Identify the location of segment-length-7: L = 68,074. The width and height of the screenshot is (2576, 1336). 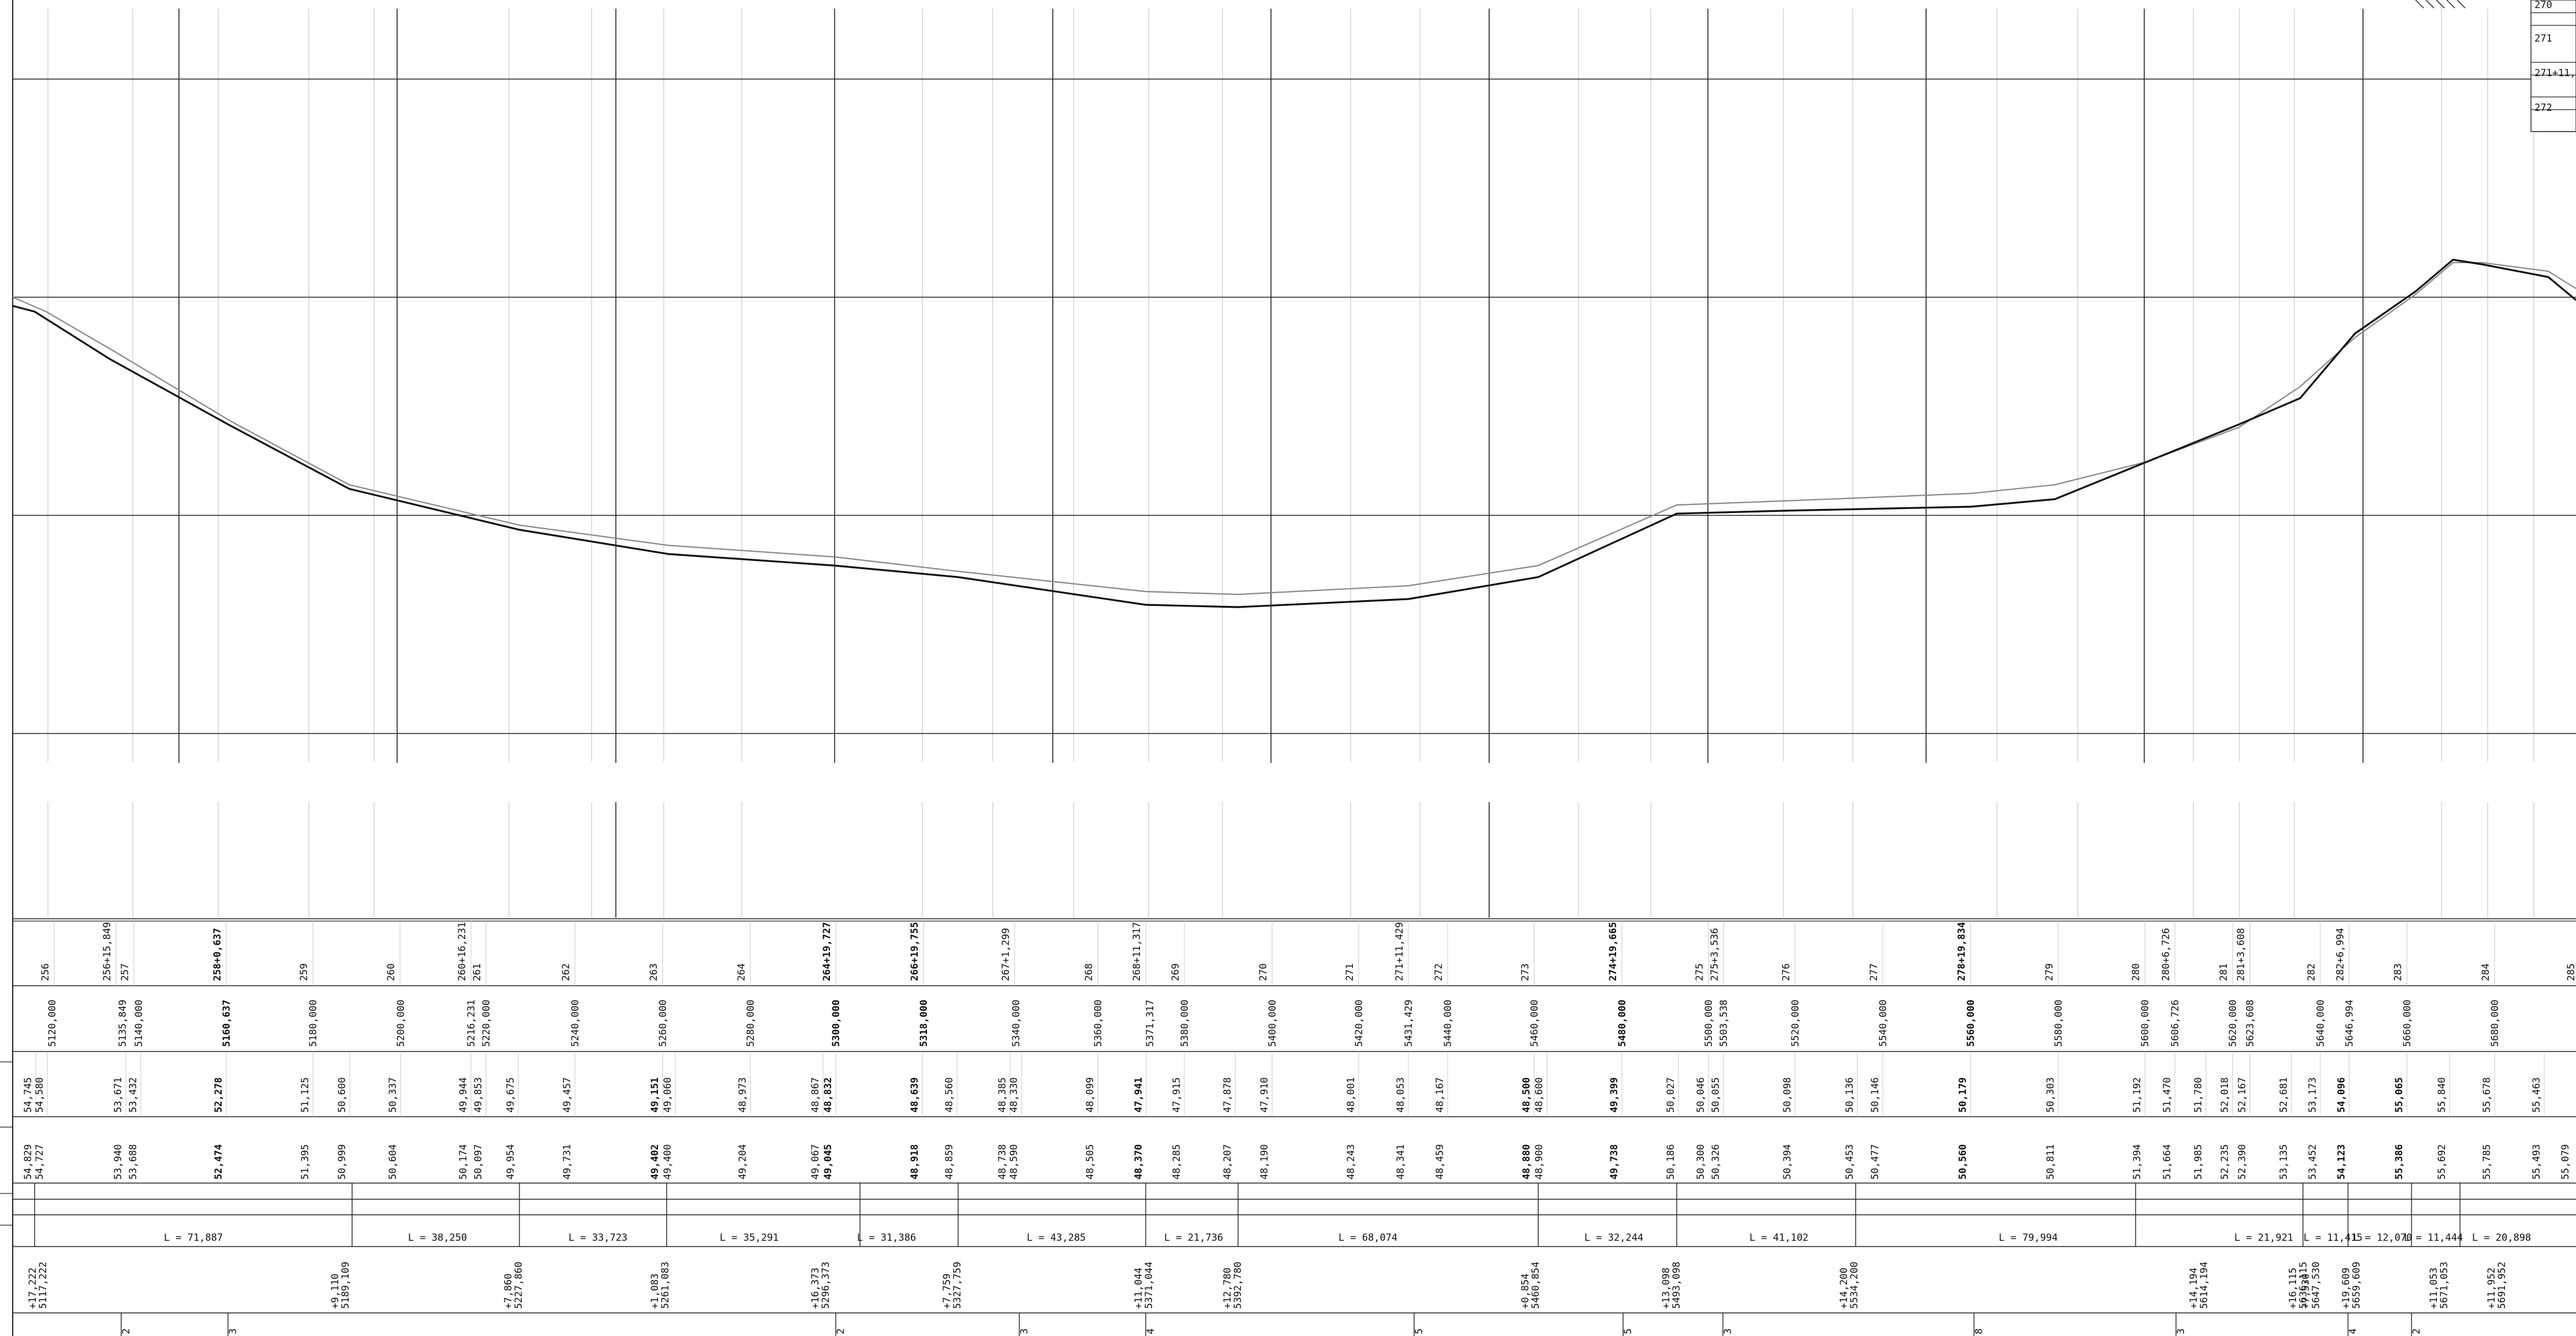
(1368, 1238).